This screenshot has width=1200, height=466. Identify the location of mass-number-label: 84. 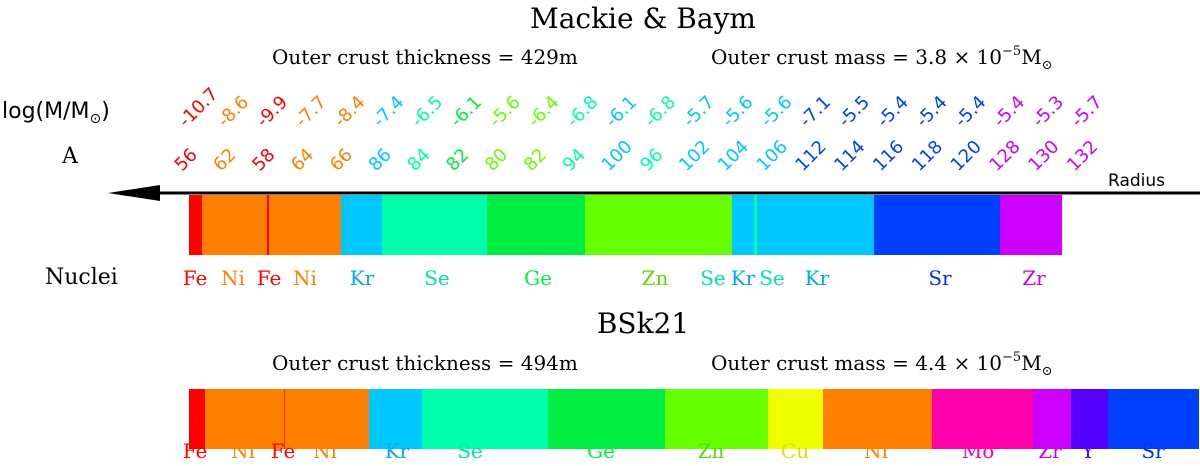
(418, 159).